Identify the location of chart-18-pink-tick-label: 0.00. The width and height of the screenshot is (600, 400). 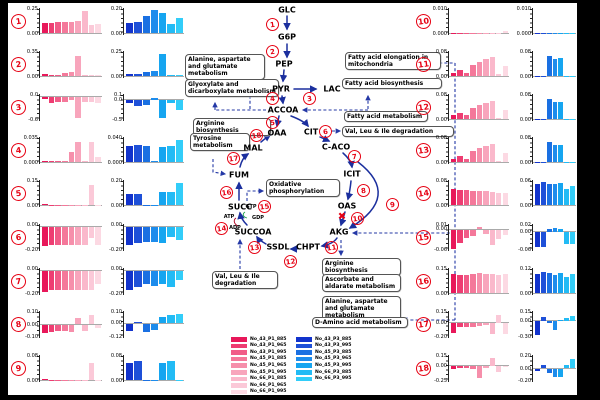
(441, 365).